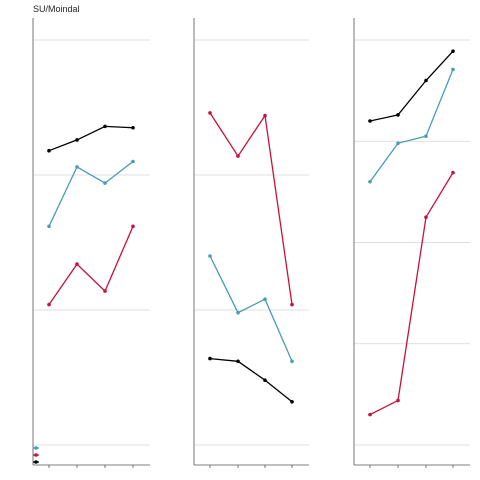 The height and width of the screenshot is (480, 480). What do you see at coordinates (91, 265) in the screenshot?
I see `panel-1-series-3-line` at bounding box center [91, 265].